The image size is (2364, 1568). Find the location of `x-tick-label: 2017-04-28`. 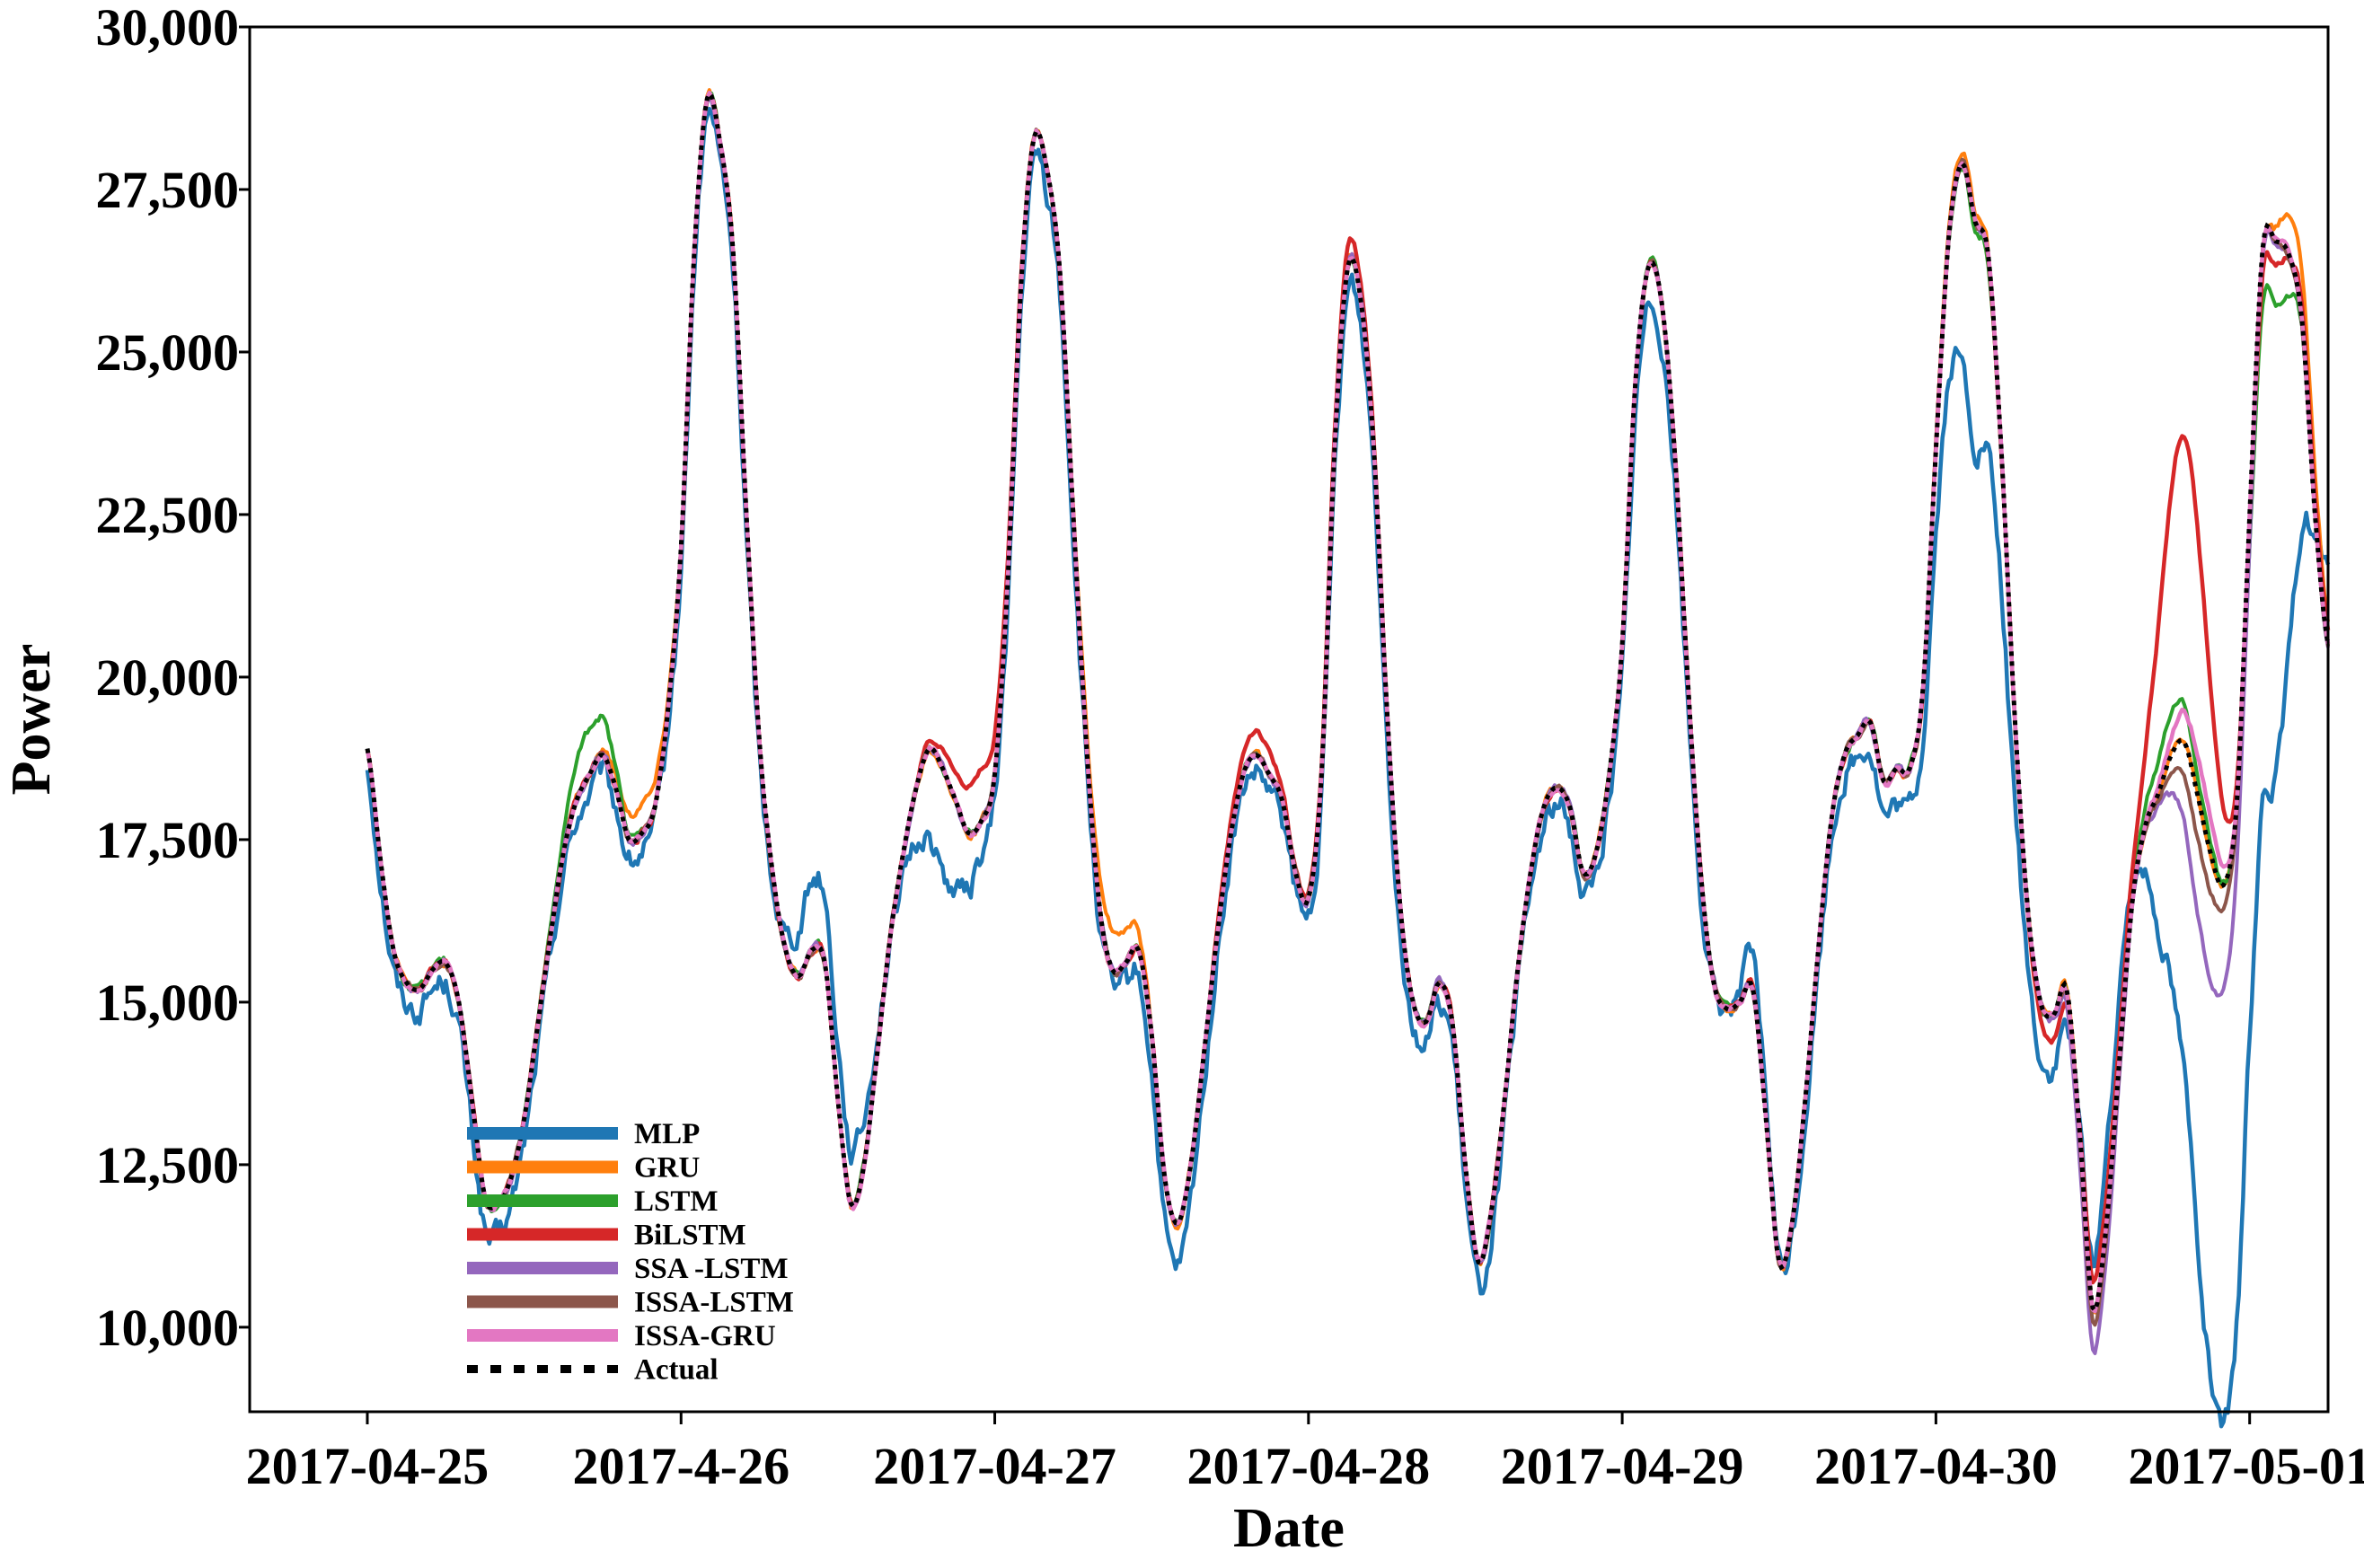

x-tick-label: 2017-04-28 is located at coordinates (1309, 1466).